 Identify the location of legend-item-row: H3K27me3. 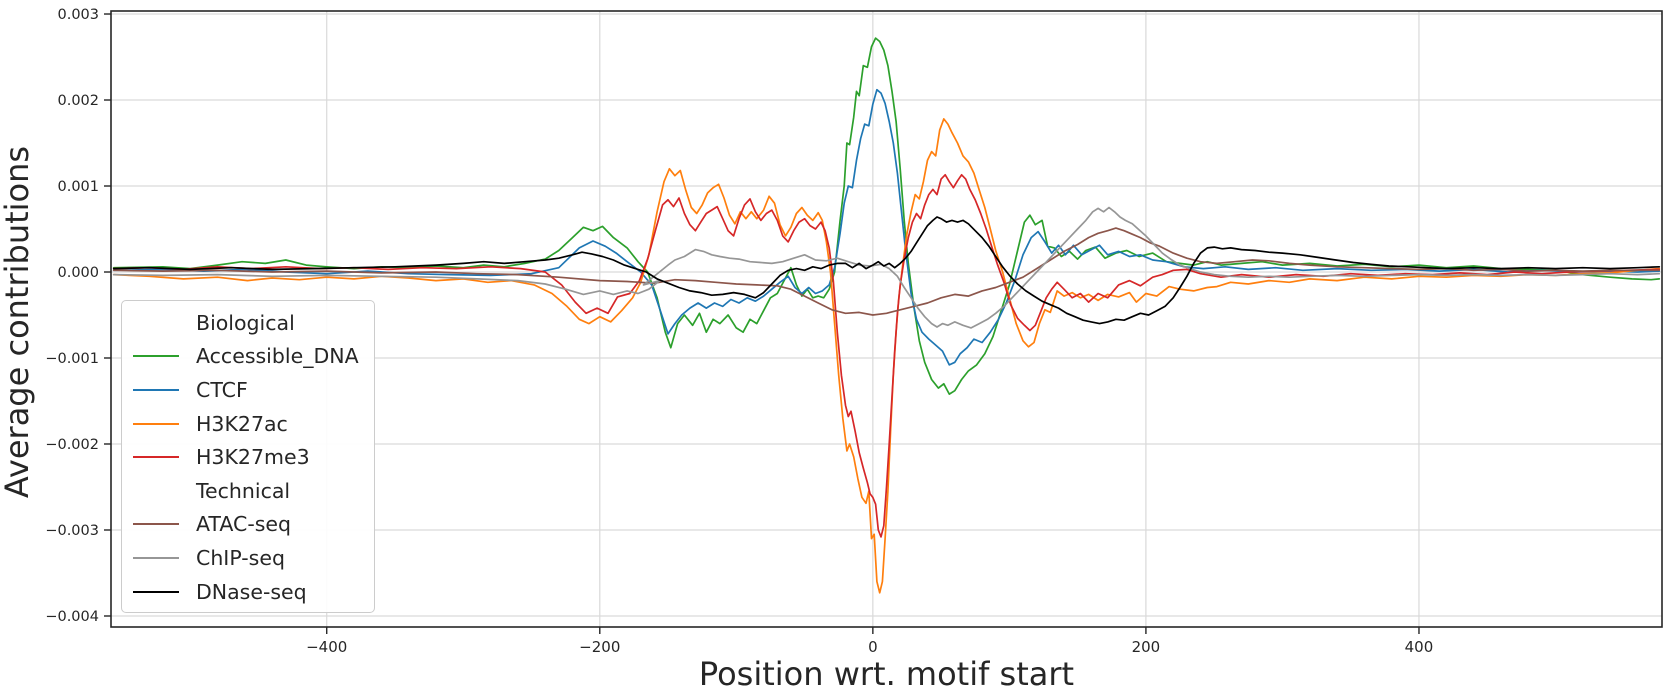
(248, 457).